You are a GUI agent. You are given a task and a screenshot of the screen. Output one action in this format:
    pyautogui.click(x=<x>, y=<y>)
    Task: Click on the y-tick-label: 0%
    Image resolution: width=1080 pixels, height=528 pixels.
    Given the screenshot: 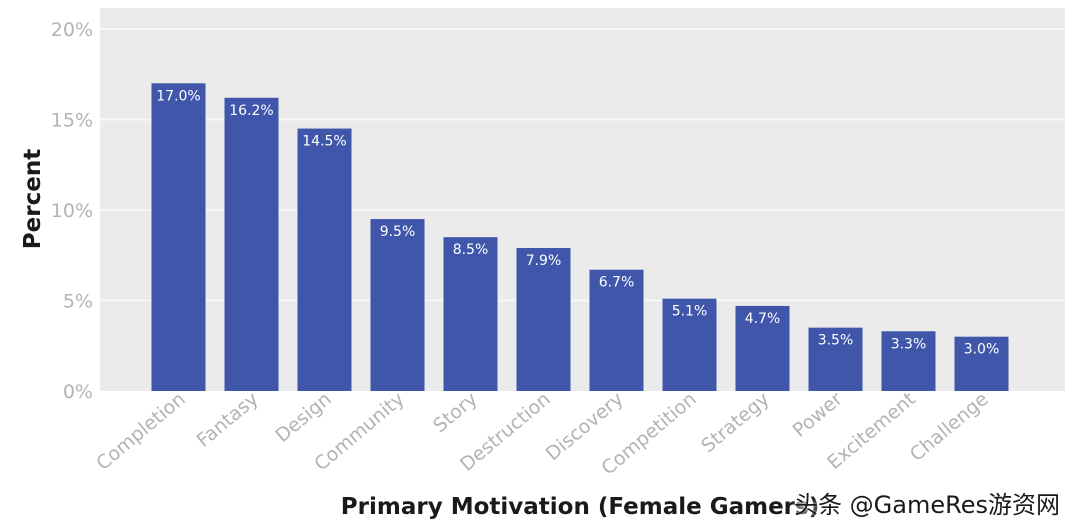 What is the action you would take?
    pyautogui.click(x=78, y=392)
    